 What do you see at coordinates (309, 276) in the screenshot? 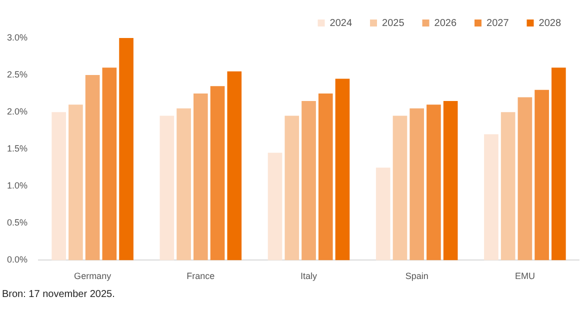
I see `x-tick-label: Italy` at bounding box center [309, 276].